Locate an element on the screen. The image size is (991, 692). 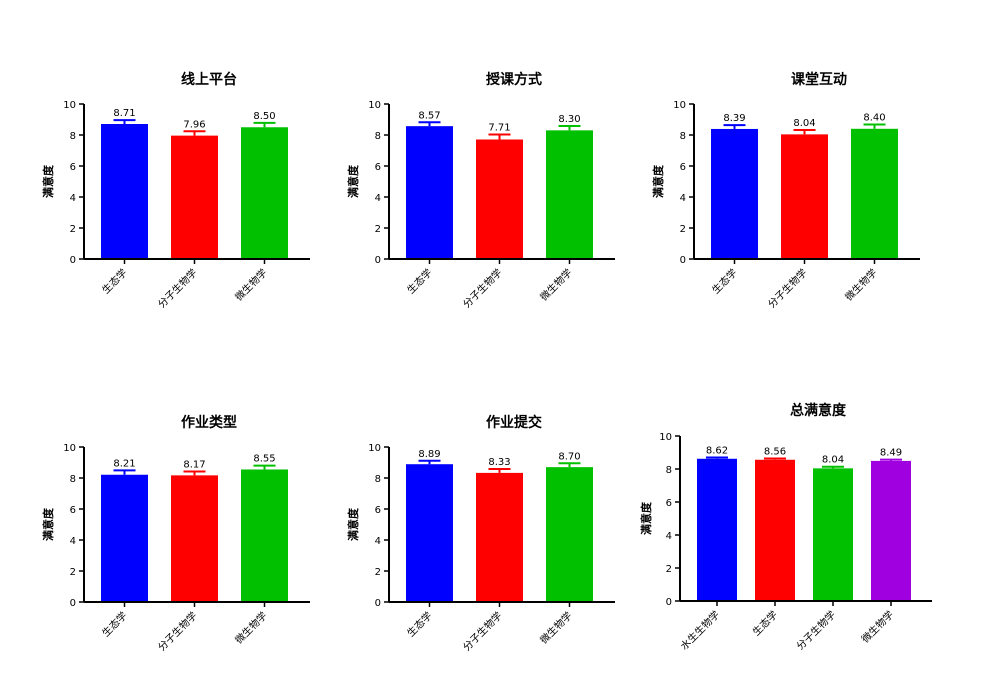
x-tick-label: 水生生物学 is located at coordinates (700, 630).